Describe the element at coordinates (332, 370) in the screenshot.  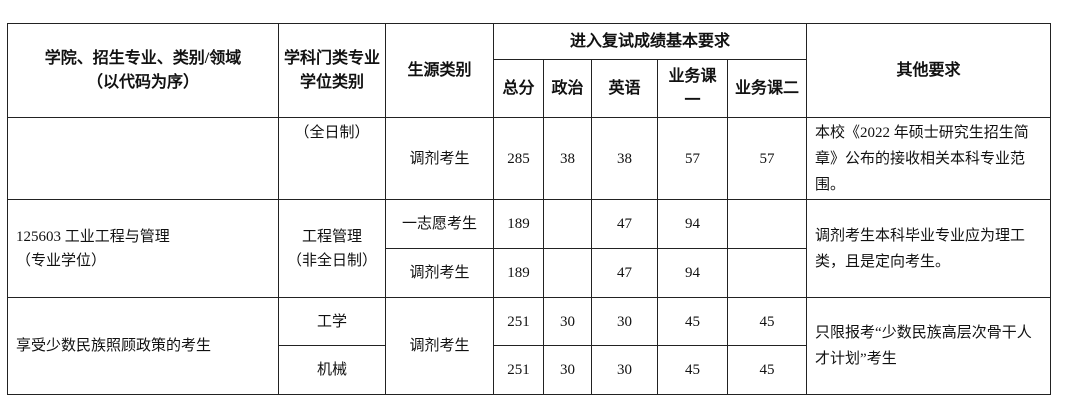
I see `category-cell: 机械` at that location.